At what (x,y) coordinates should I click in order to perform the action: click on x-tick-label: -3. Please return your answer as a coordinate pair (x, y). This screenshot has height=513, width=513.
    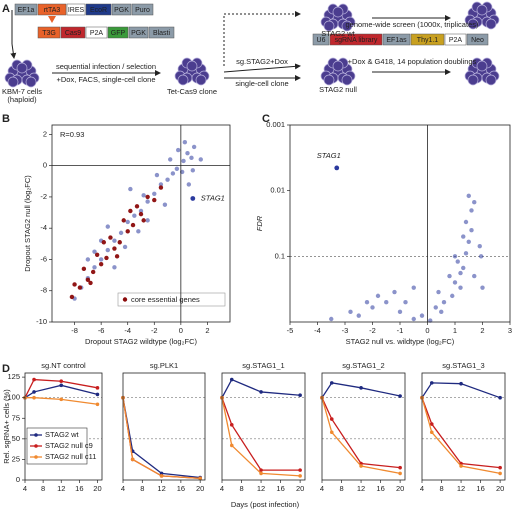
    Looking at the image, I should click on (345, 330).